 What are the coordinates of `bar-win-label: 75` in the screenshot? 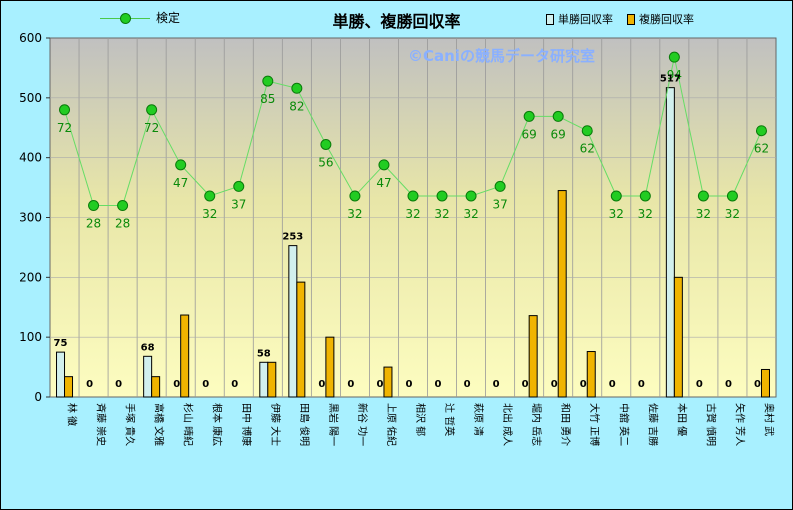 It's located at (61, 343).